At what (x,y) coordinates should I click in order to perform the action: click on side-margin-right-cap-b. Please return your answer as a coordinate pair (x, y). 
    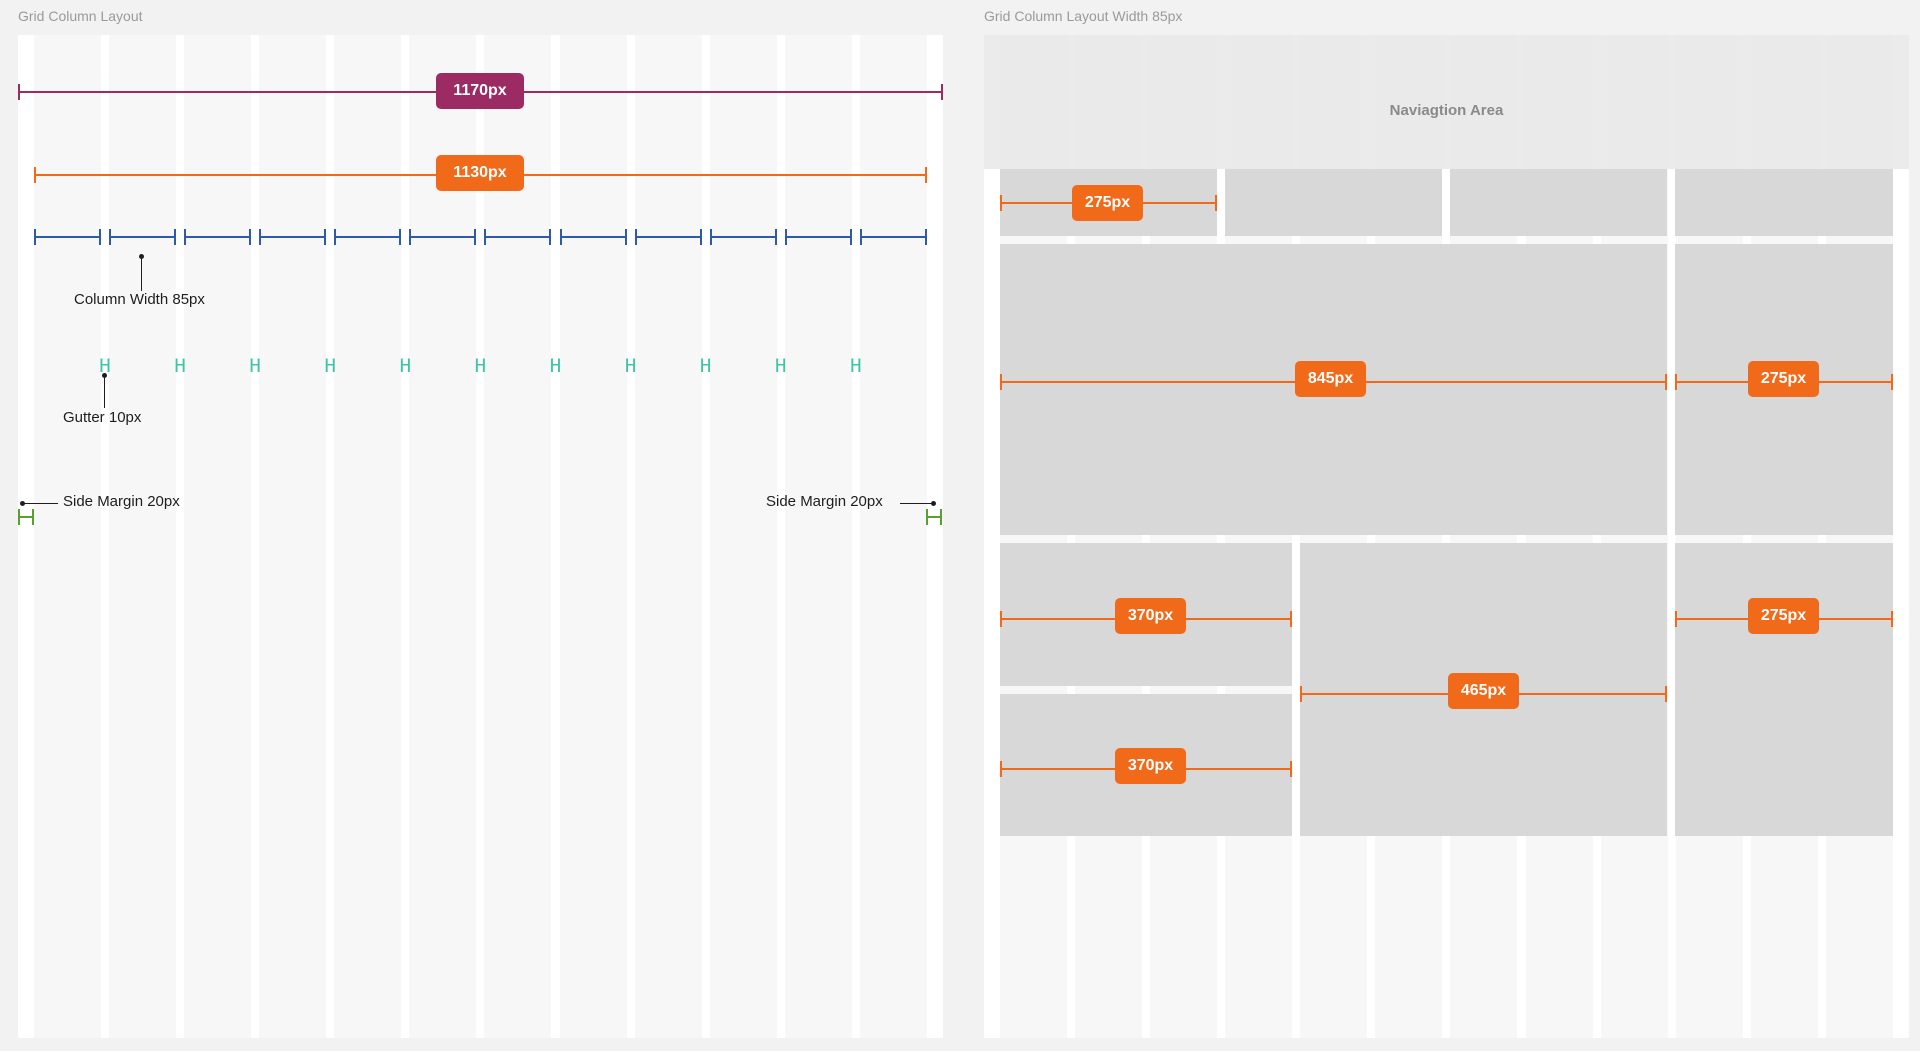
    Looking at the image, I should click on (941, 517).